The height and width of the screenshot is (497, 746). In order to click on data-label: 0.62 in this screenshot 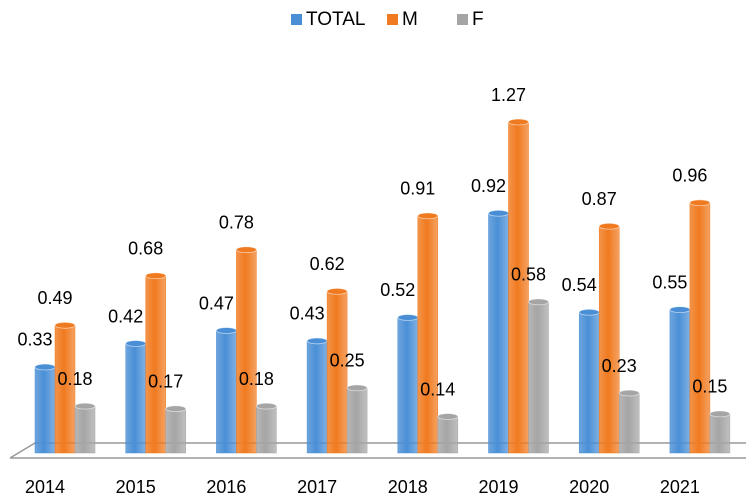, I will do `click(327, 264)`.